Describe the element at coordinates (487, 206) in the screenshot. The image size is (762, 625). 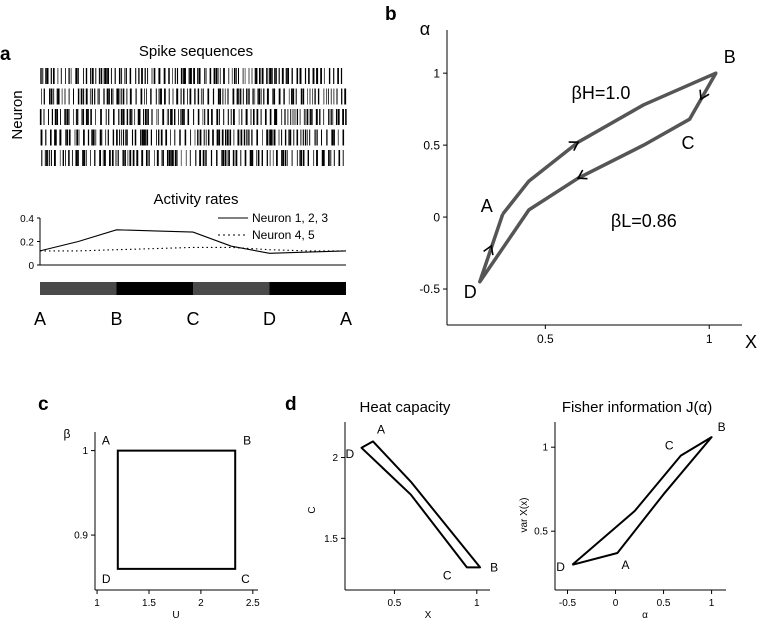
I see `b-point-label: A` at that location.